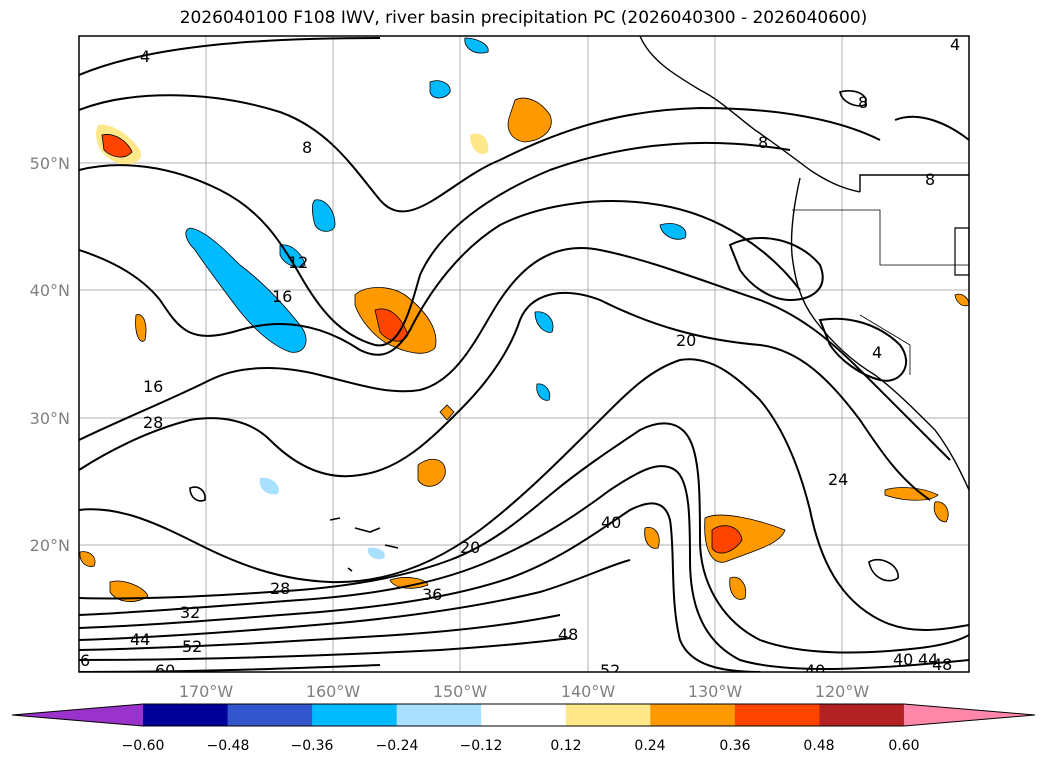 The width and height of the screenshot is (1047, 765). Describe the element at coordinates (298, 262) in the screenshot. I see `contour-label: 12` at that location.